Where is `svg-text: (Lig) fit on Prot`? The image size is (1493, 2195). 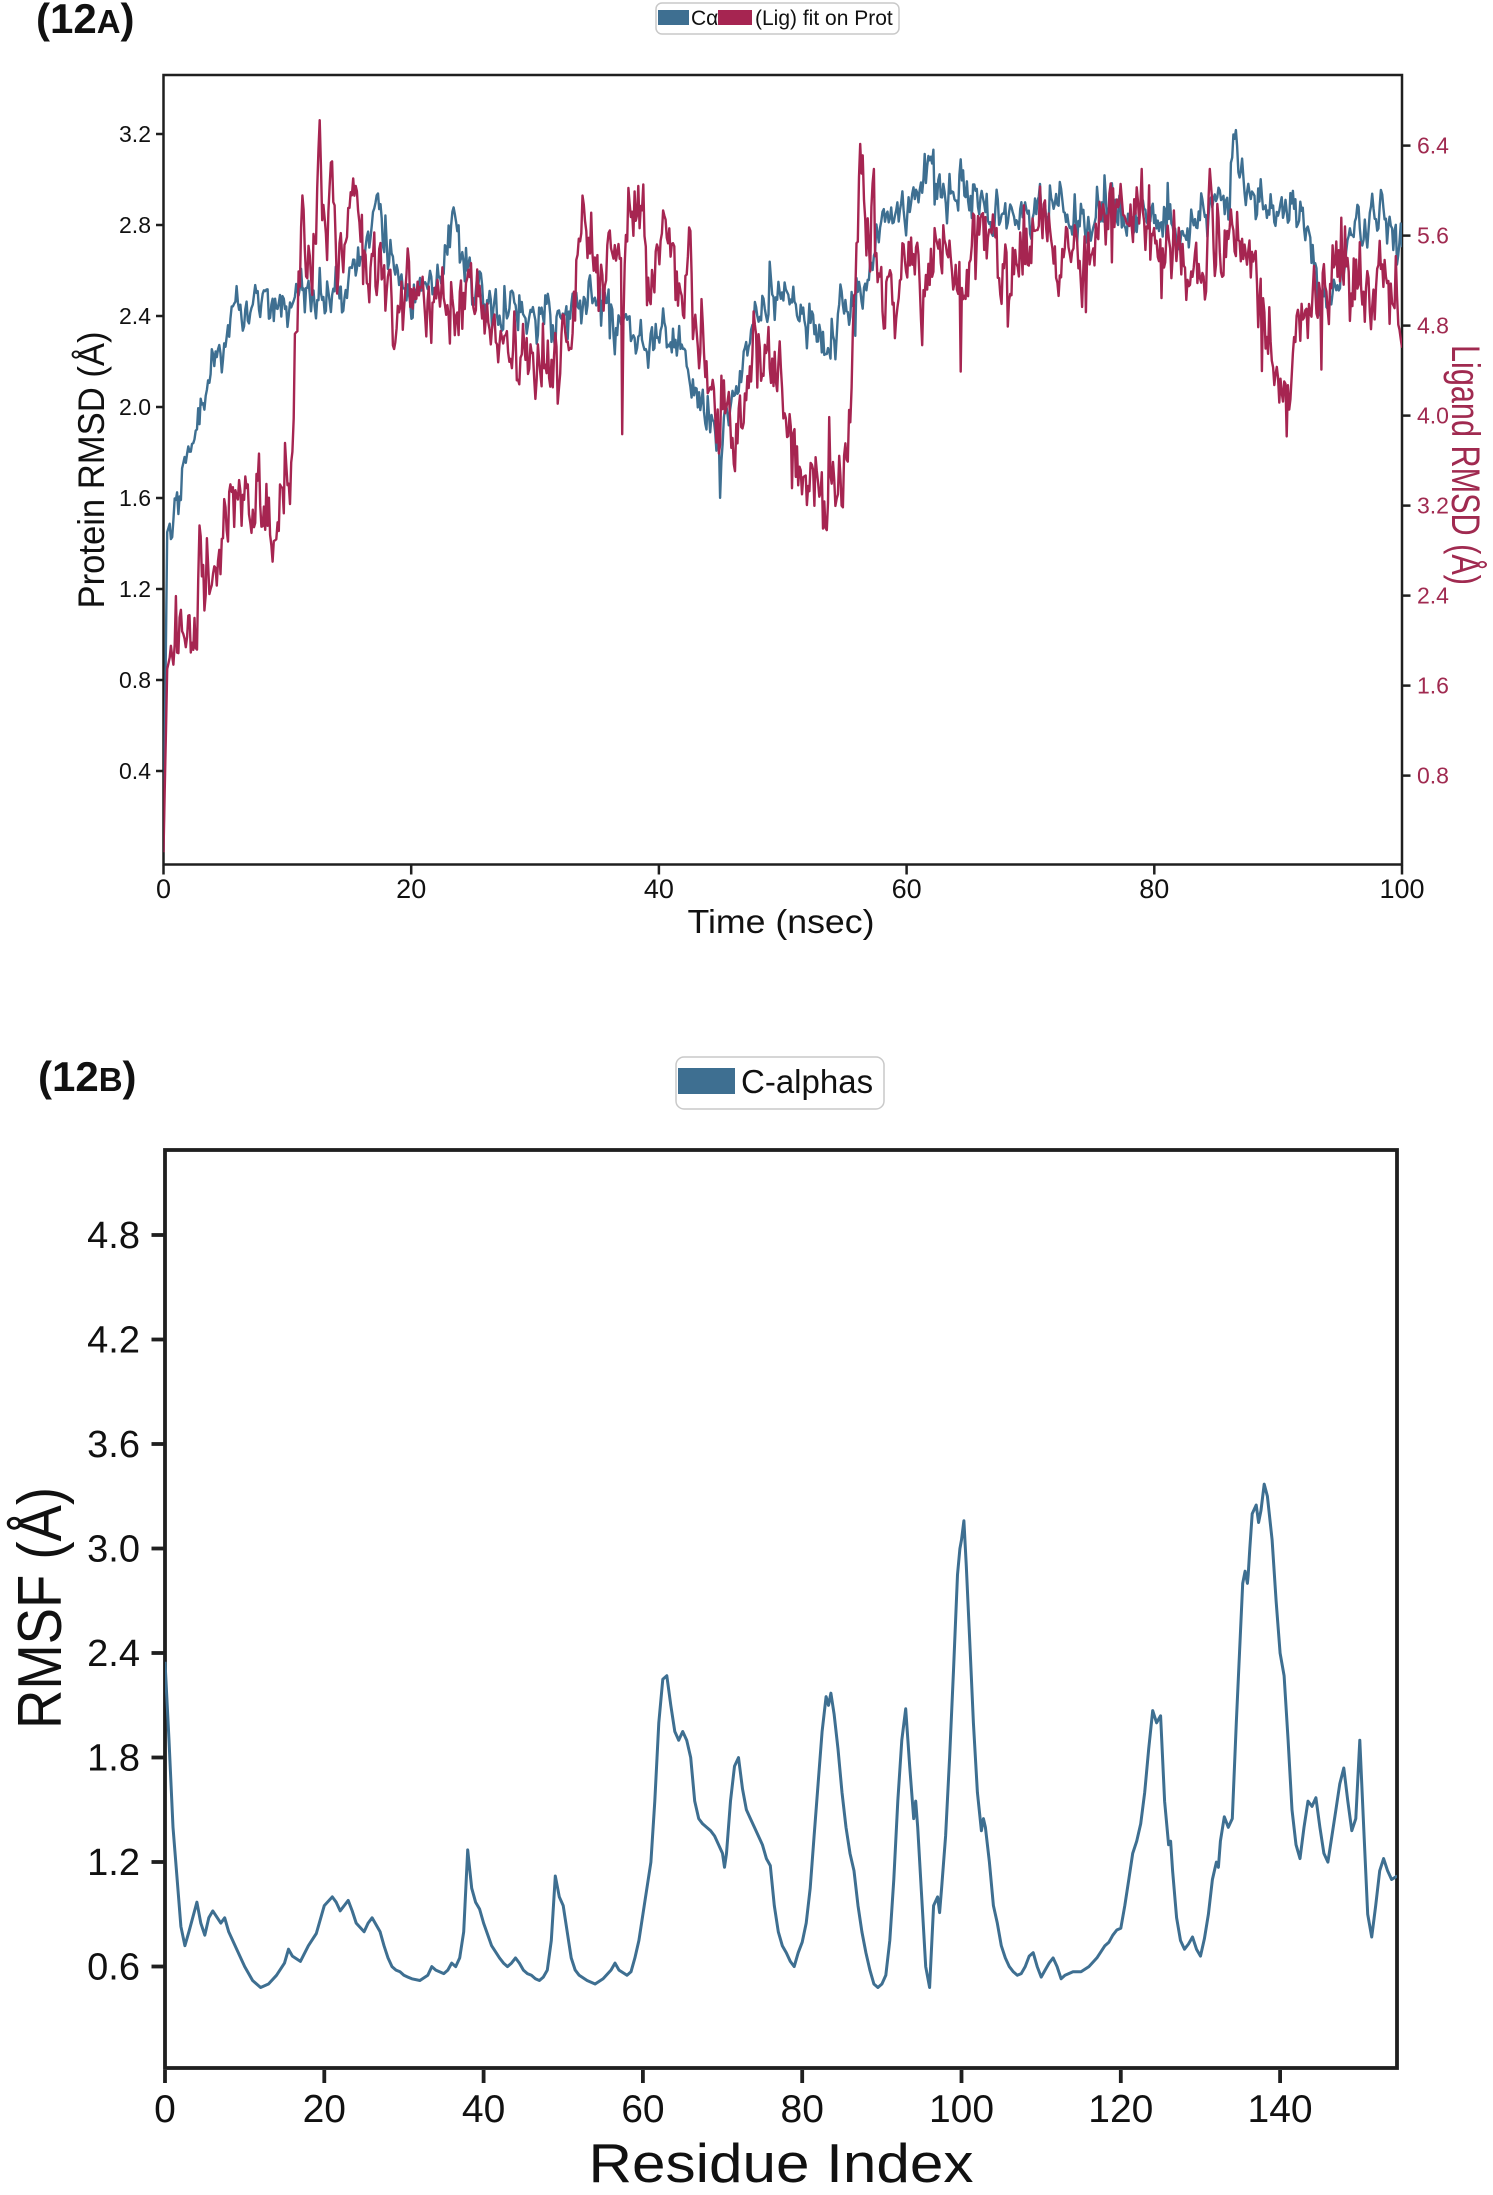
svg-text: (Lig) fit on Prot is located at coordinates (824, 18).